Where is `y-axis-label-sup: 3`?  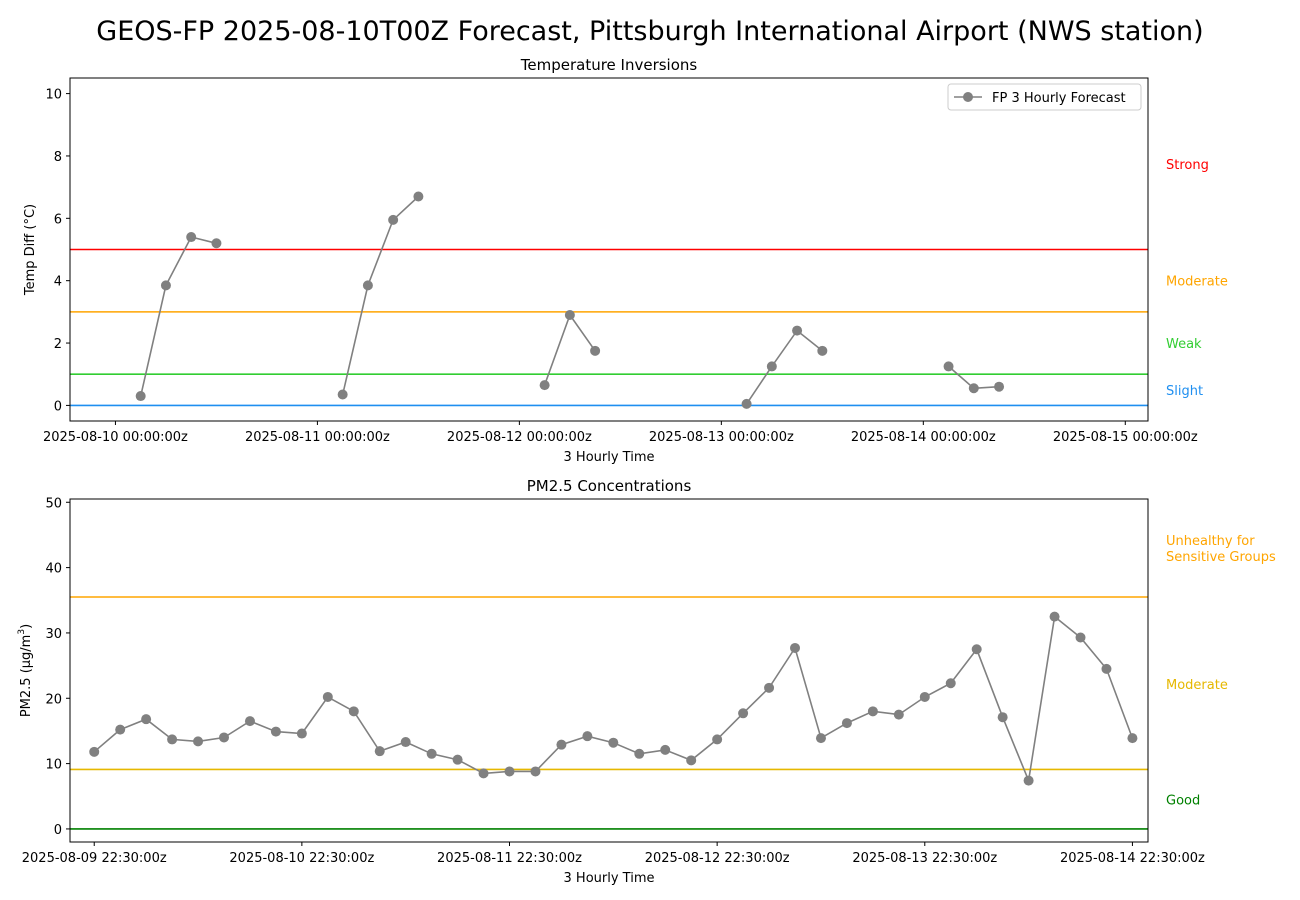 y-axis-label-sup: 3 is located at coordinates (22, 632).